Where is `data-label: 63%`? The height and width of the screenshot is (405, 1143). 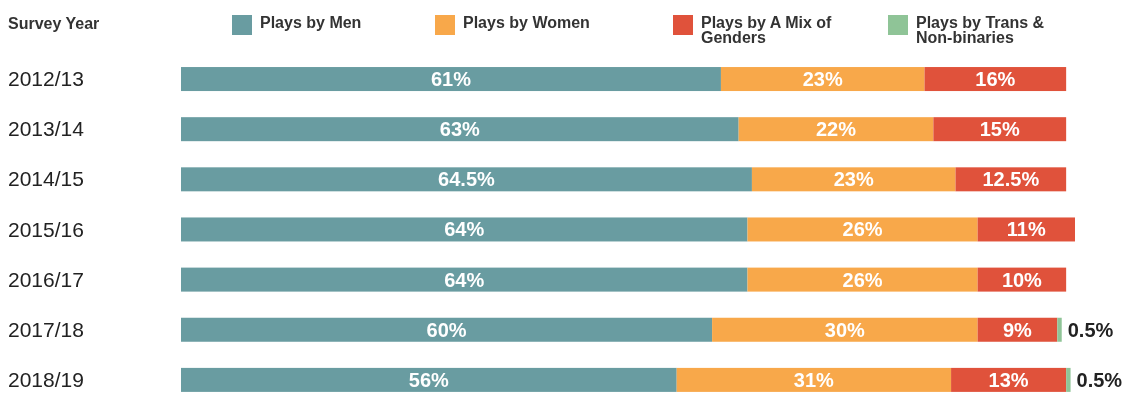
data-label: 63% is located at coordinates (460, 129).